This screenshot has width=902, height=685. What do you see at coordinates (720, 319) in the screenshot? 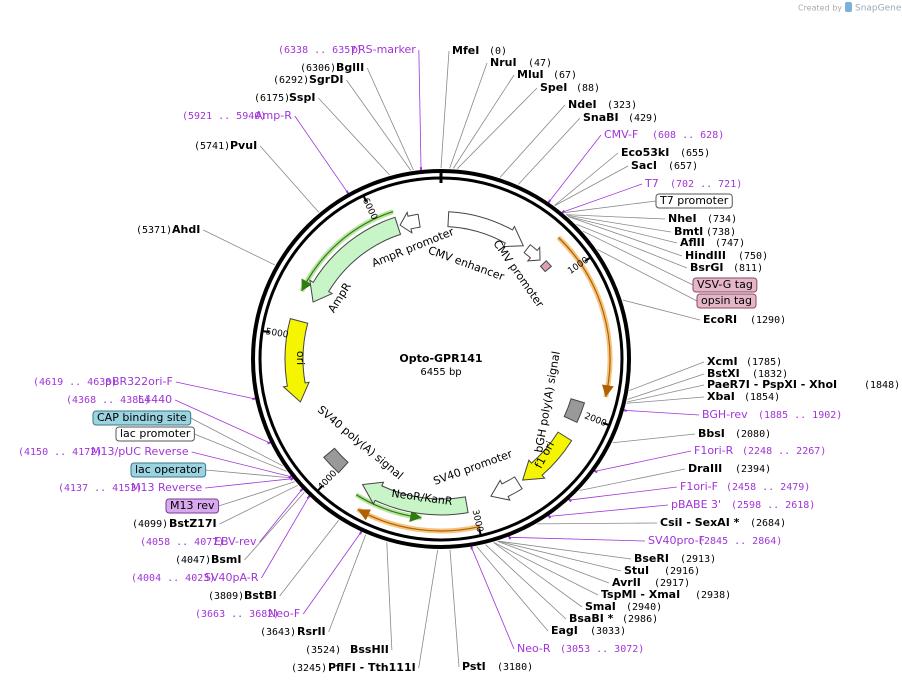
I see `site-name: EcoRI` at bounding box center [720, 319].